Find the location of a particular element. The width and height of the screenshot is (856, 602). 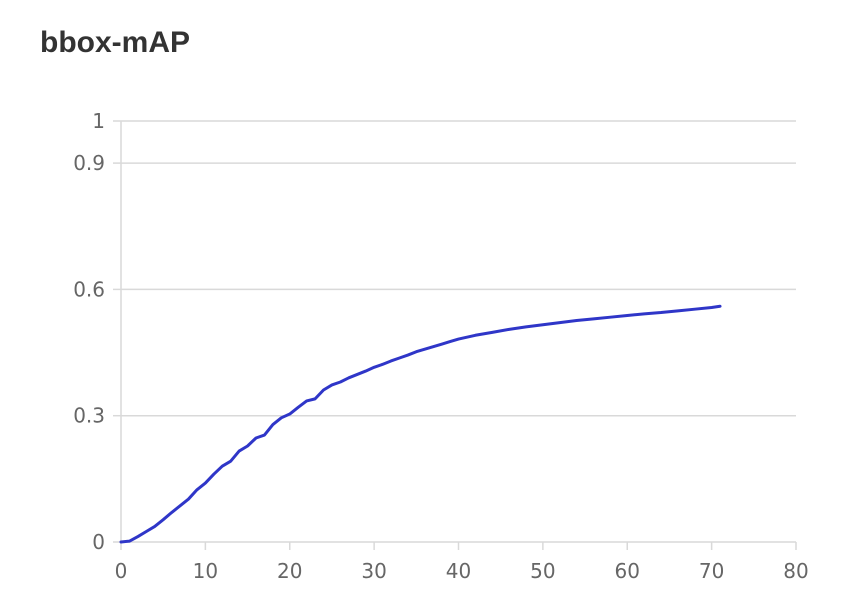

x-tick-label: 10 is located at coordinates (205, 571).